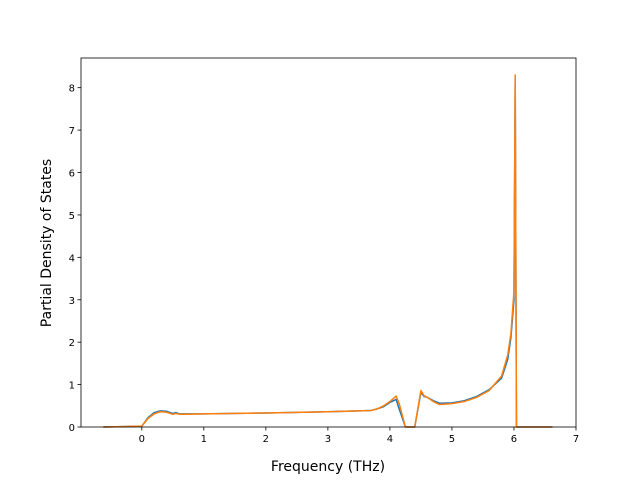 The width and height of the screenshot is (640, 480). What do you see at coordinates (47, 243) in the screenshot?
I see `y-axis-label: Partial Density of States` at bounding box center [47, 243].